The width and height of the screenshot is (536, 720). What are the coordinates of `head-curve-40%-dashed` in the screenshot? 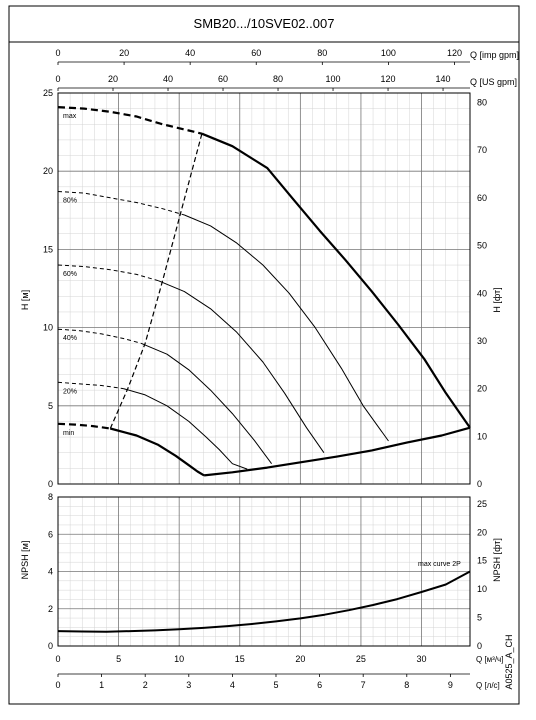 It's located at (99, 336).